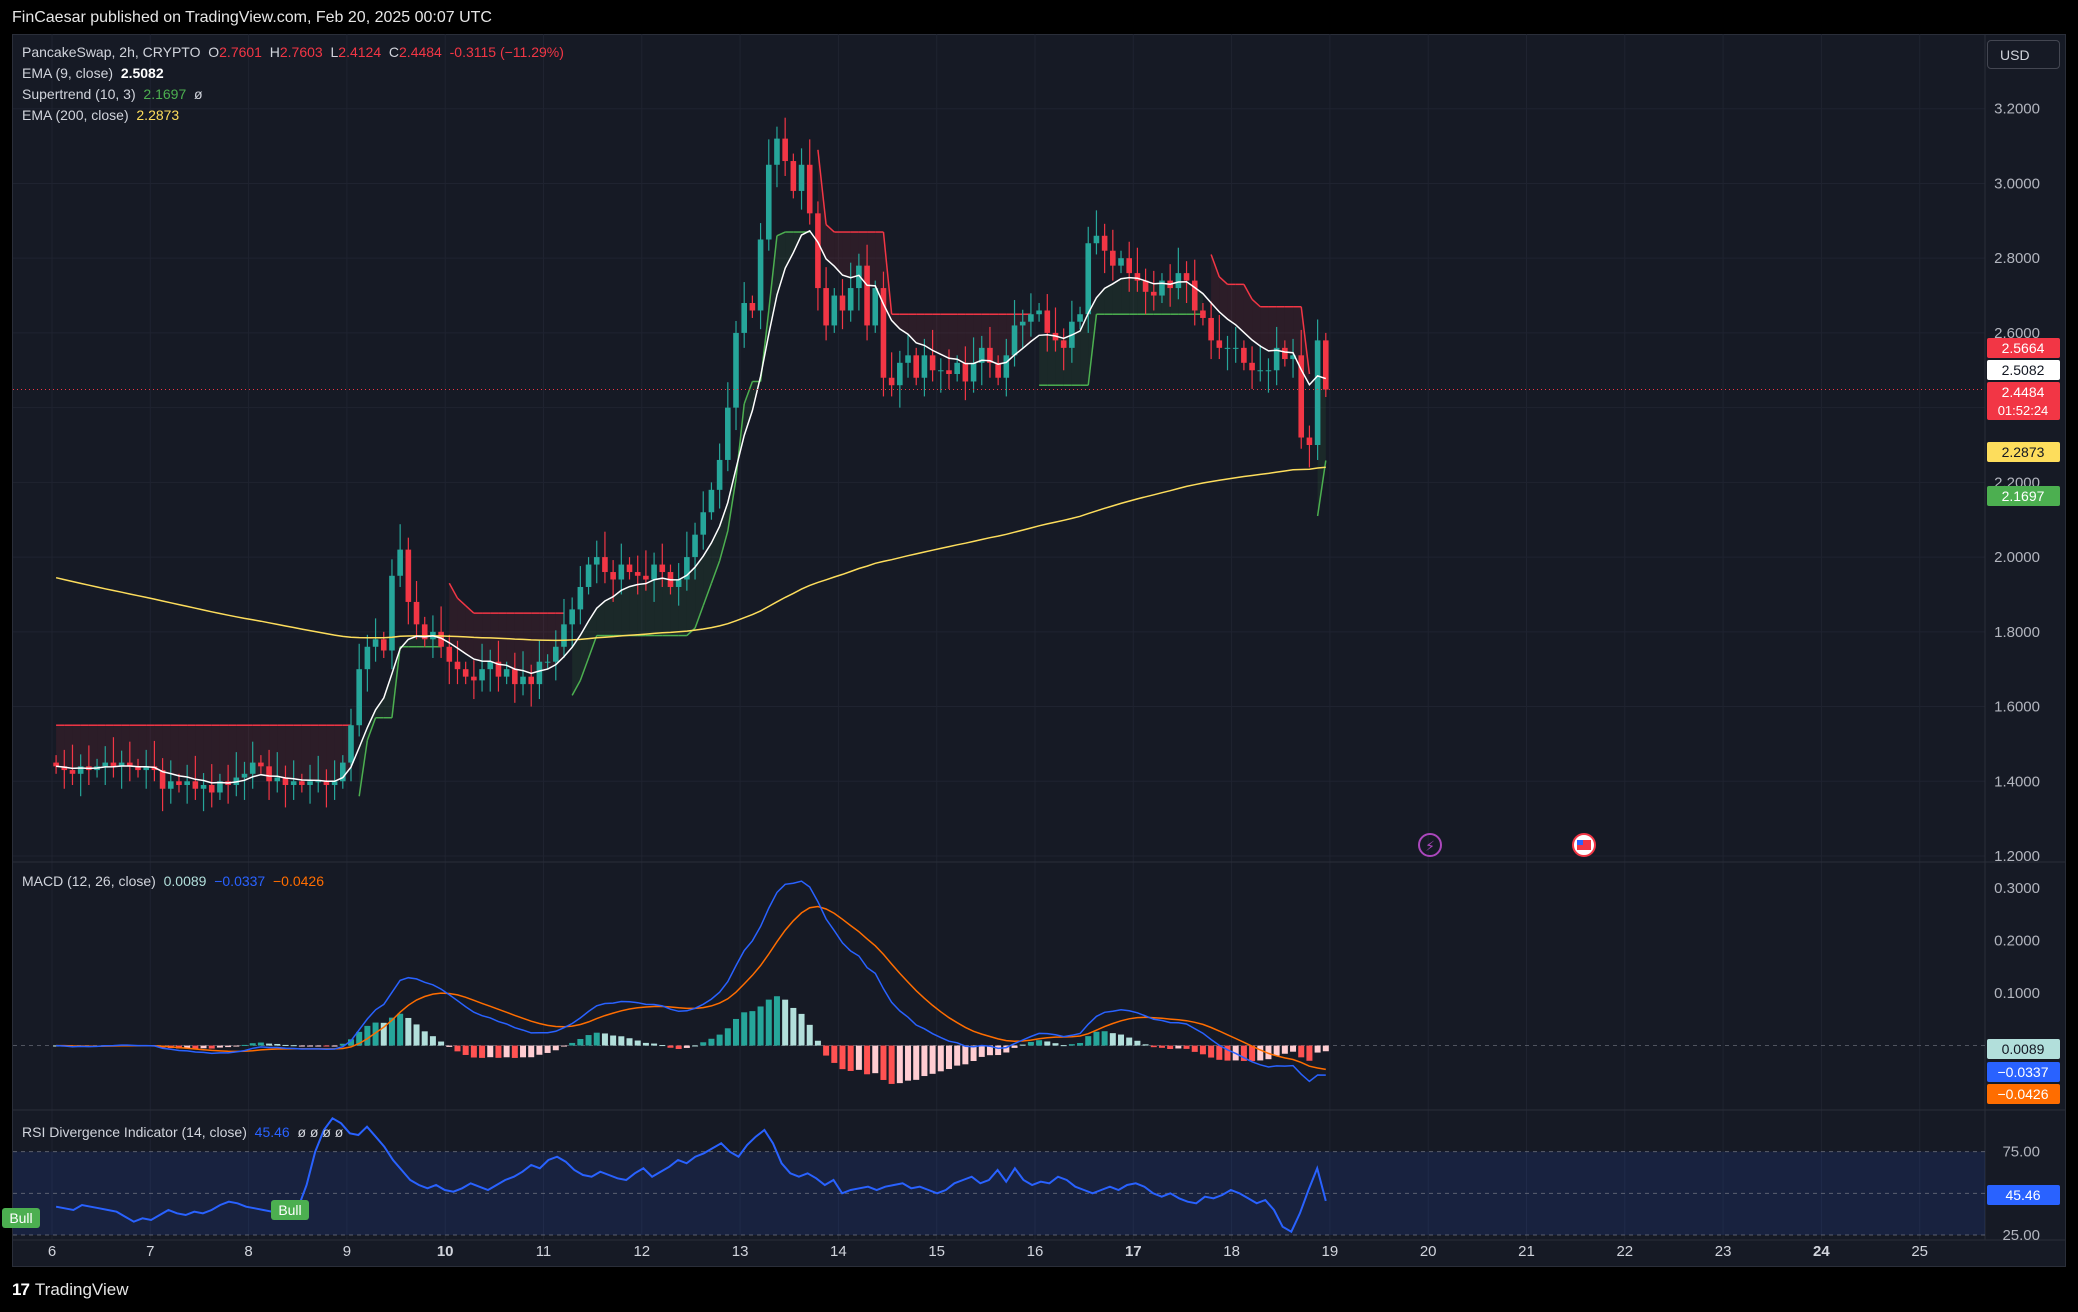 Image resolution: width=2078 pixels, height=1312 pixels. I want to click on supertrend-badge-text: 2.1697, so click(2023, 496).